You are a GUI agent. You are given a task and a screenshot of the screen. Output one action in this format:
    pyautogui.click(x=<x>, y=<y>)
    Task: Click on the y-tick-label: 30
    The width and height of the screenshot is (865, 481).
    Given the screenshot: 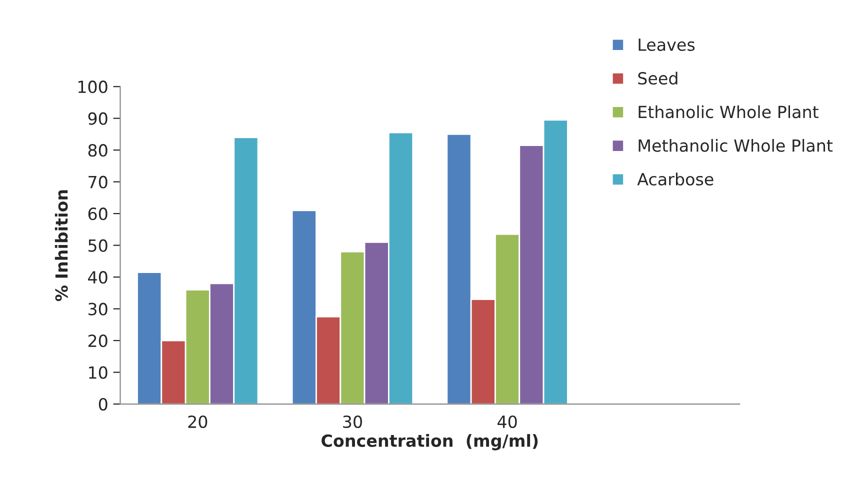 What is the action you would take?
    pyautogui.click(x=98, y=309)
    